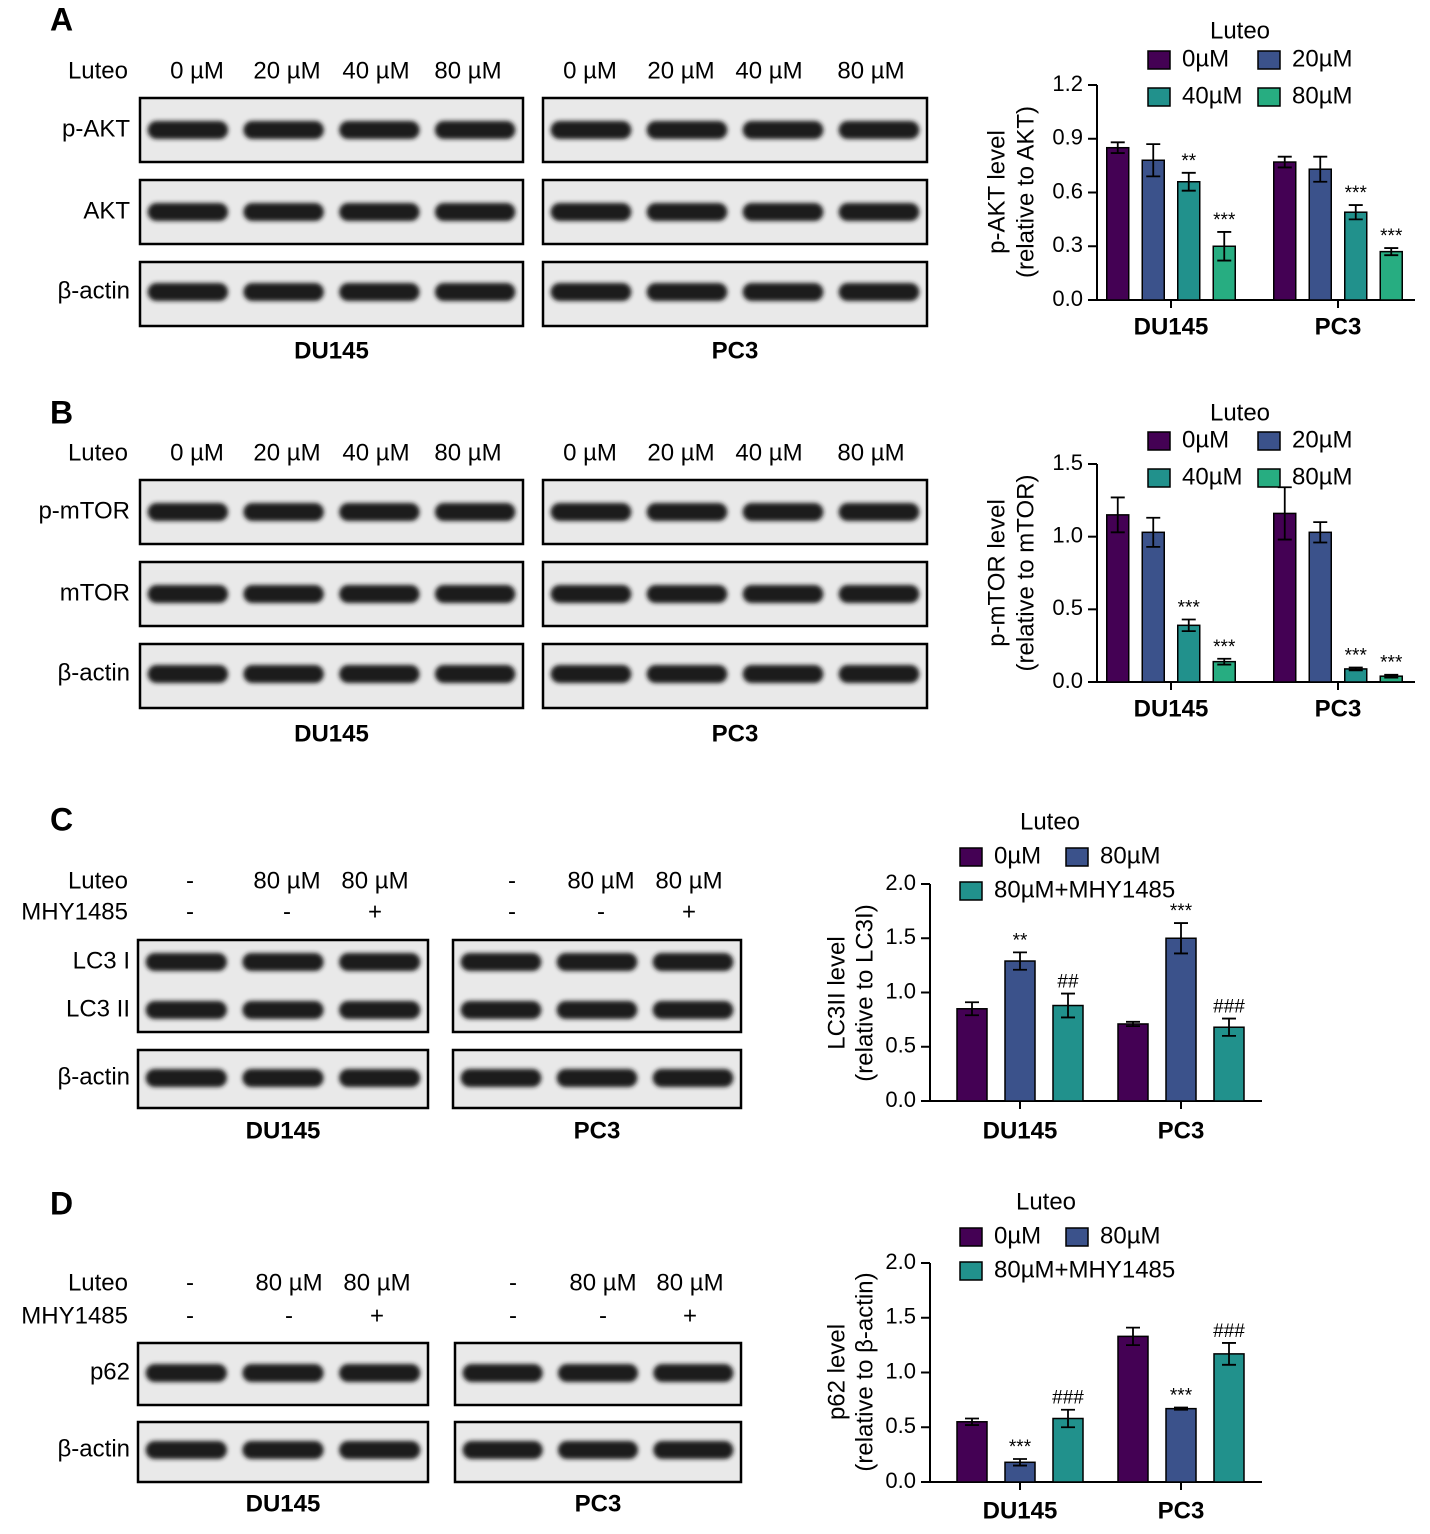 This screenshot has height=1534, width=1430. Describe the element at coordinates (96, 128) in the screenshot. I see `protein-label: p-AKT` at that location.